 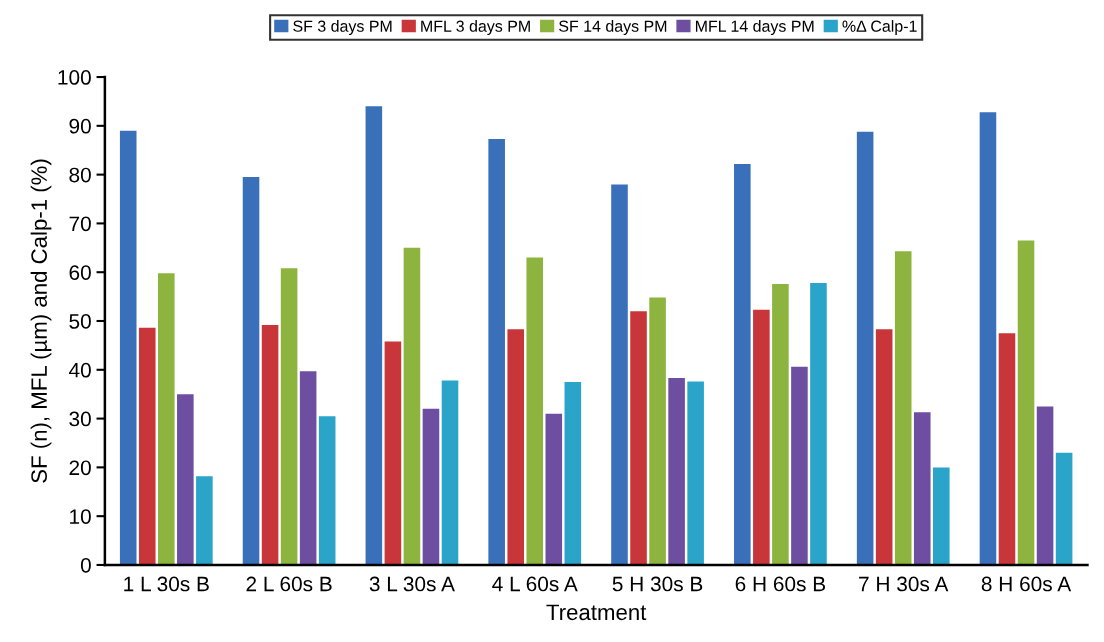 I want to click on x-tick-label: 1 L 30s B, so click(x=166, y=584).